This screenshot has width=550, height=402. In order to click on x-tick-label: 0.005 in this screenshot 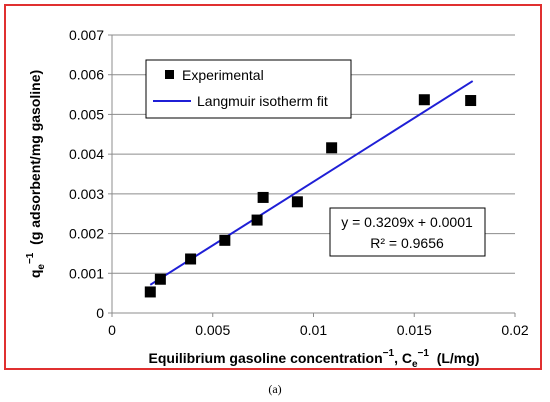, I will do `click(212, 330)`.